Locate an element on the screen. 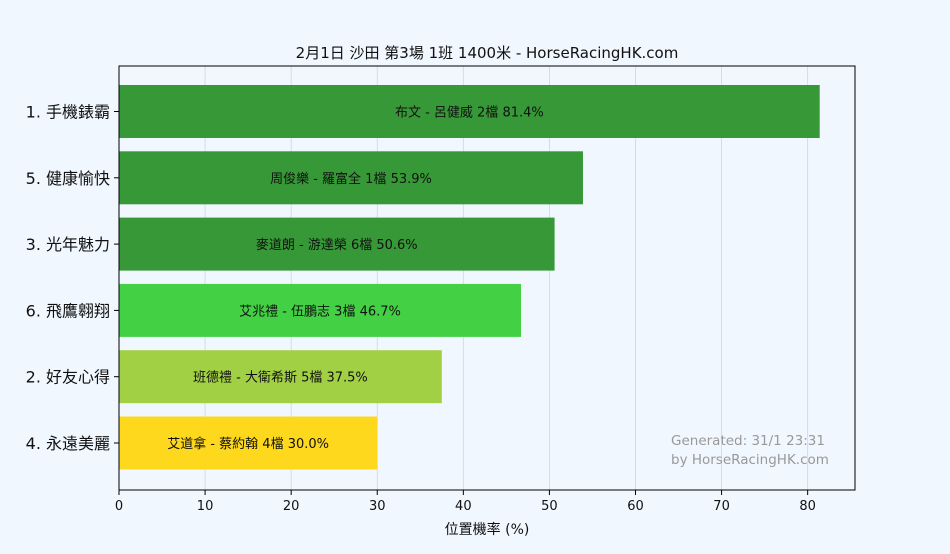 This screenshot has height=554, width=950. x-axis-label: 位置機率 (%) is located at coordinates (487, 529).